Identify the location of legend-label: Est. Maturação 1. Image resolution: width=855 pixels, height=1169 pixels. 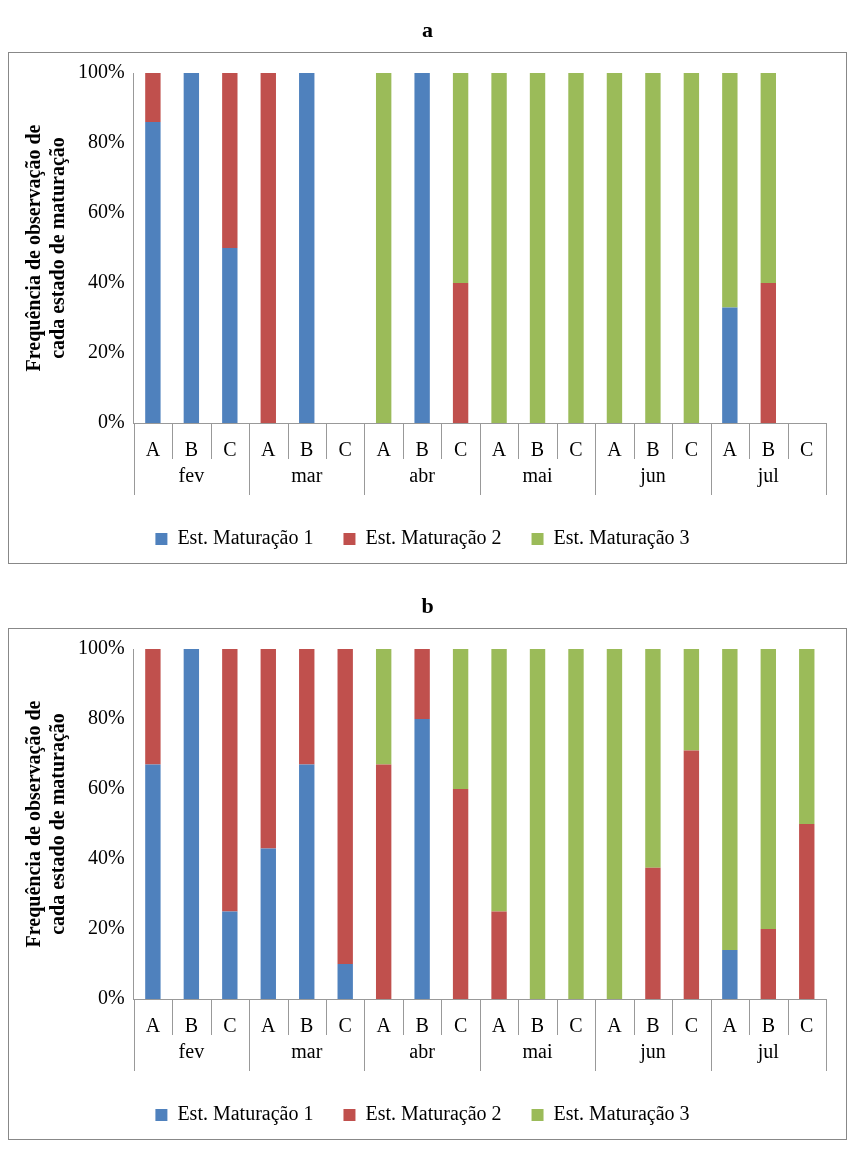
(245, 538).